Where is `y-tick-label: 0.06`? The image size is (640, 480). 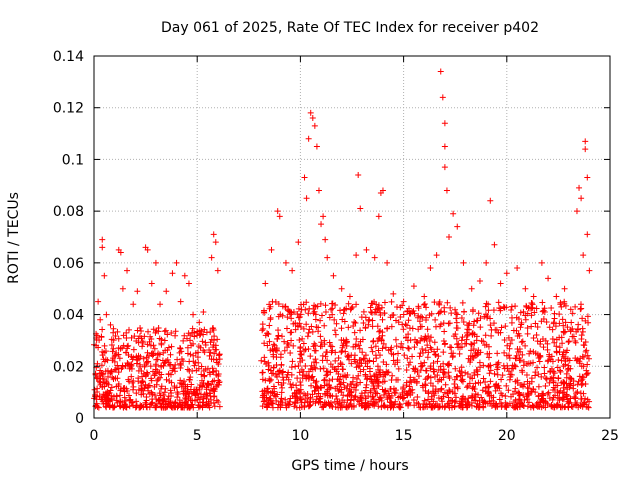
y-tick-label: 0.06 is located at coordinates (68, 264).